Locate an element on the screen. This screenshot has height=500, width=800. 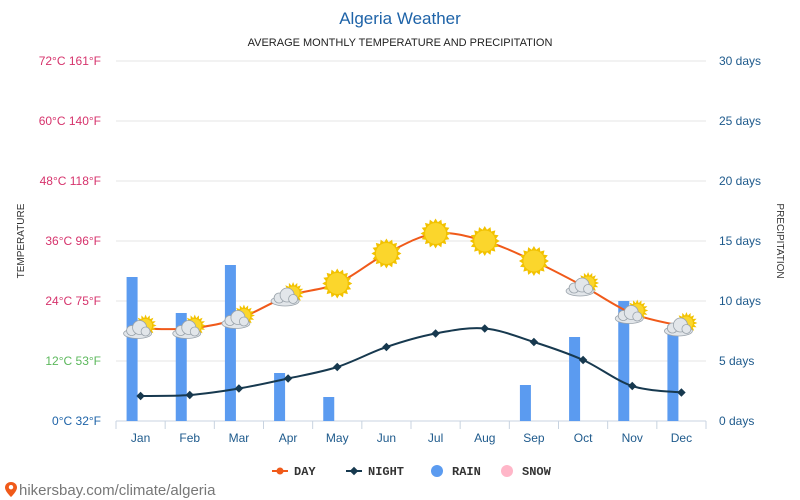
y2-tick-label: 25 days is located at coordinates (740, 121).